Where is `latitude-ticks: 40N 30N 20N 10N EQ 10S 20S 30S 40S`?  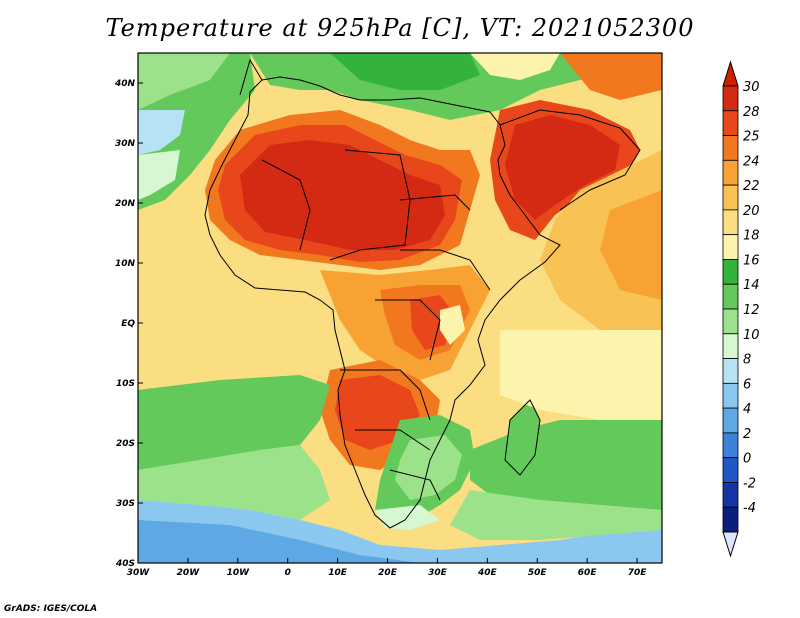 latitude-ticks: 40N 30N 20N 10N EQ 10S 20S 30S 40S is located at coordinates (128, 324).